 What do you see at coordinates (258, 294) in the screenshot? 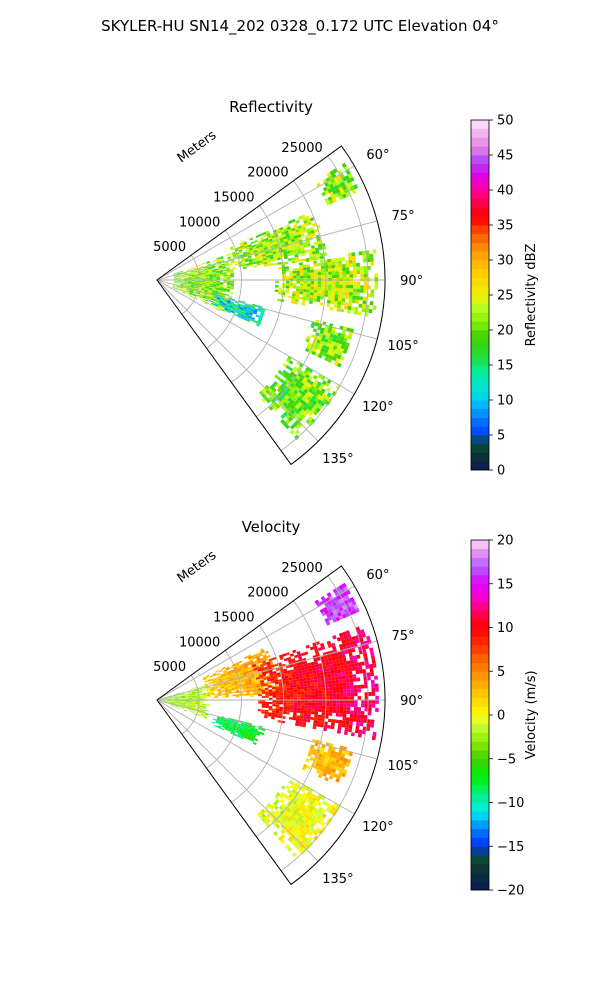
I see `radial-gridline` at bounding box center [258, 294].